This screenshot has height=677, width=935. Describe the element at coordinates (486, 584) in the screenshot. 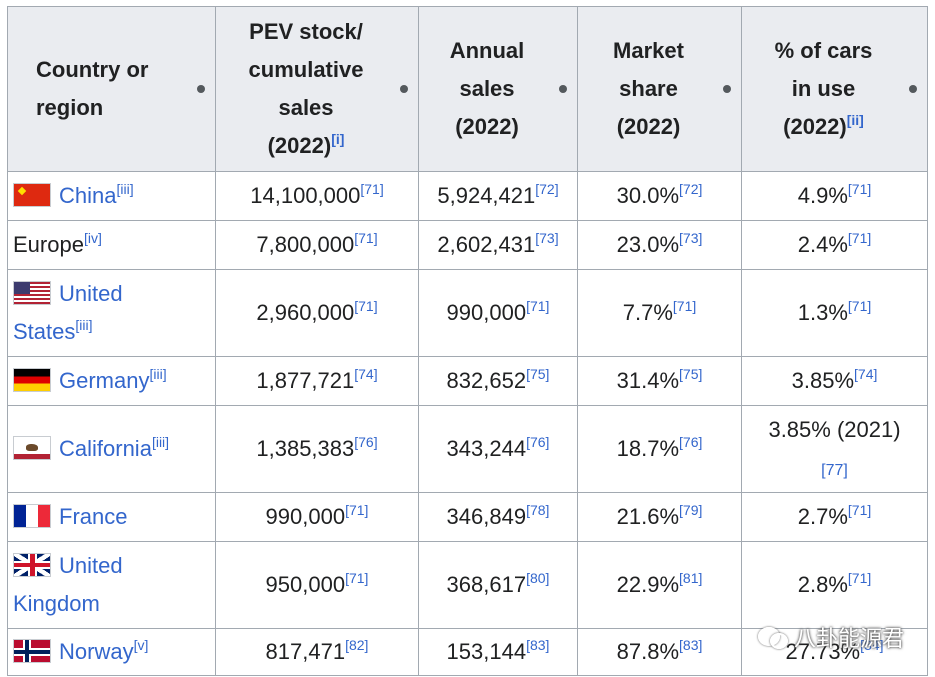

I see `sales-value: 368,617` at that location.